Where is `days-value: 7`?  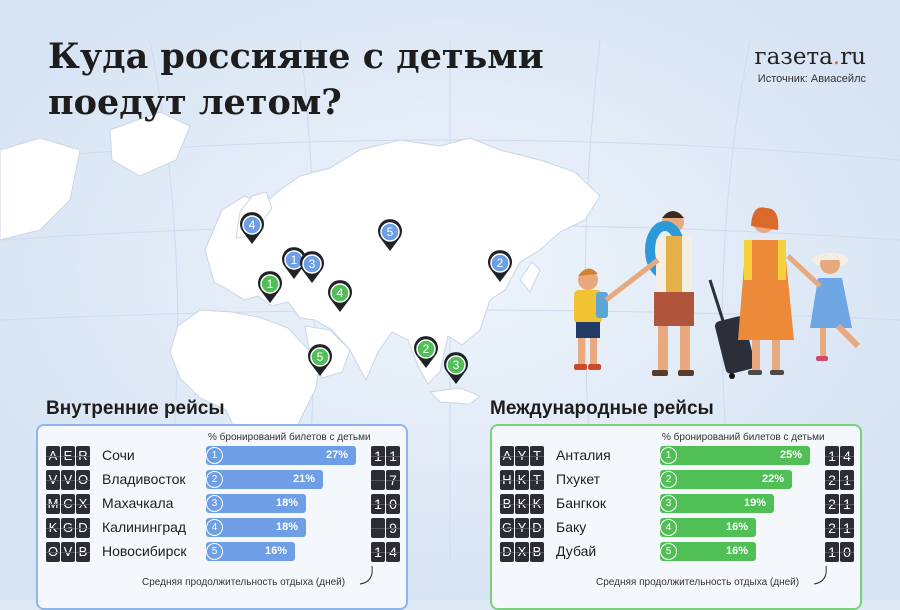 days-value: 7 is located at coordinates (385, 480).